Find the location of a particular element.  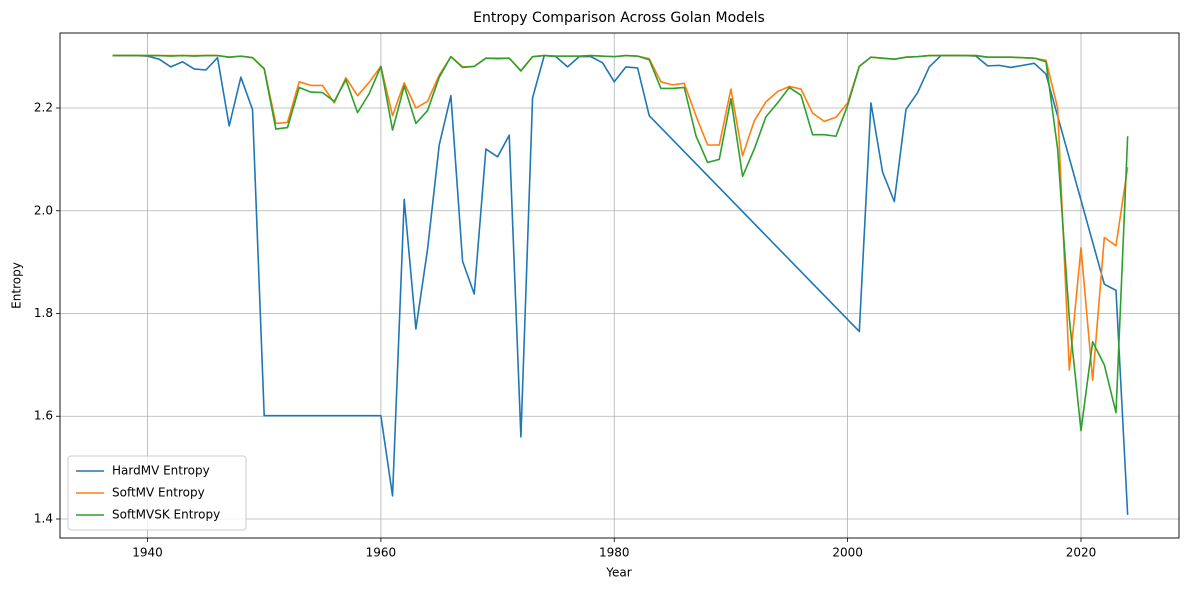

legend-box is located at coordinates (157, 493).